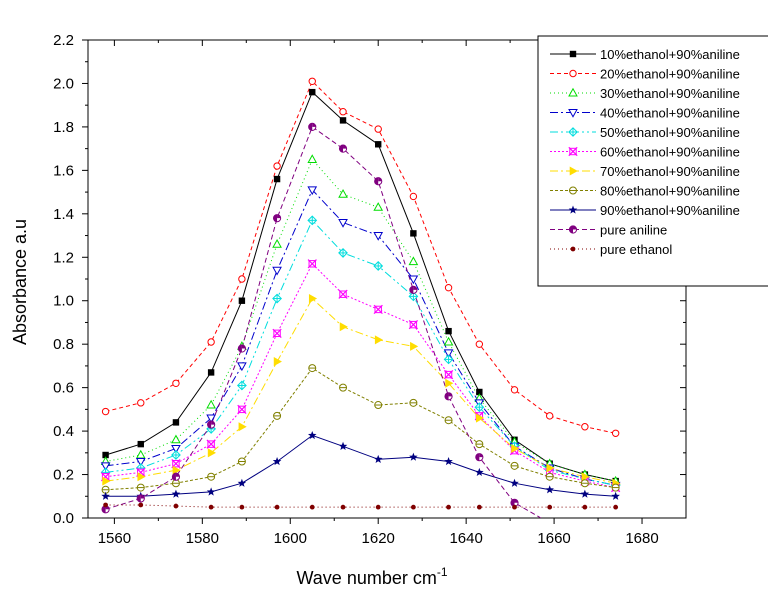  I want to click on legend-label: pure aniline, so click(633, 230).